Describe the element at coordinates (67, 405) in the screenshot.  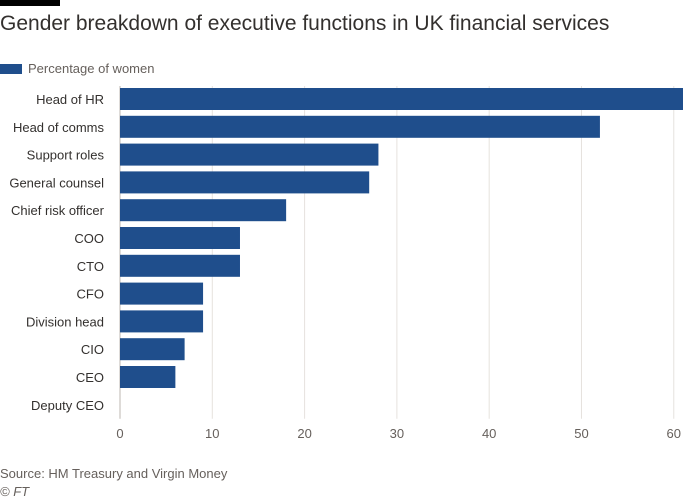
I see `category-label: Deputy CEO` at that location.